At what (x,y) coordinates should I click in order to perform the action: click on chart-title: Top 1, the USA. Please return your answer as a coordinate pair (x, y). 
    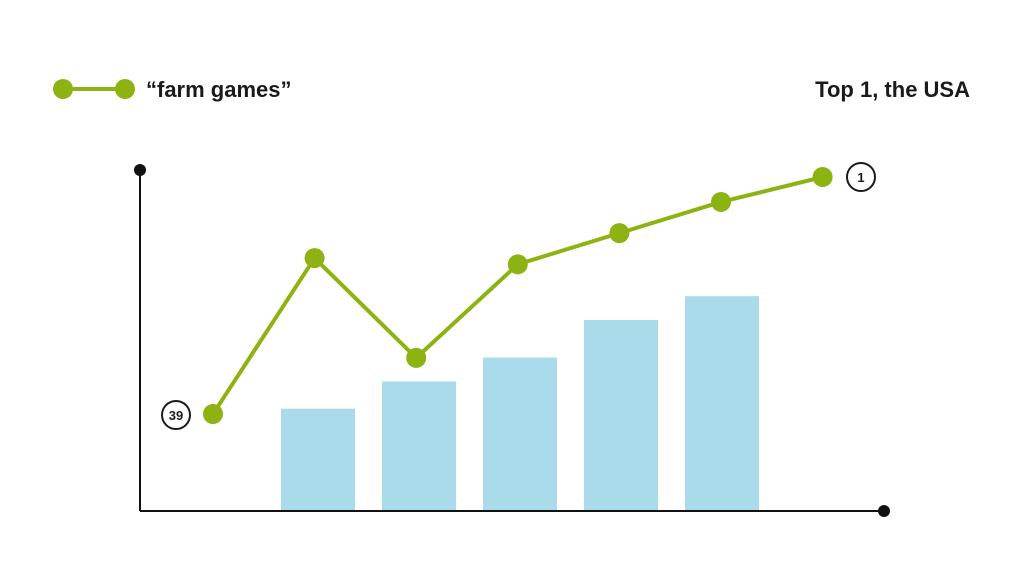
    Looking at the image, I should click on (892, 89).